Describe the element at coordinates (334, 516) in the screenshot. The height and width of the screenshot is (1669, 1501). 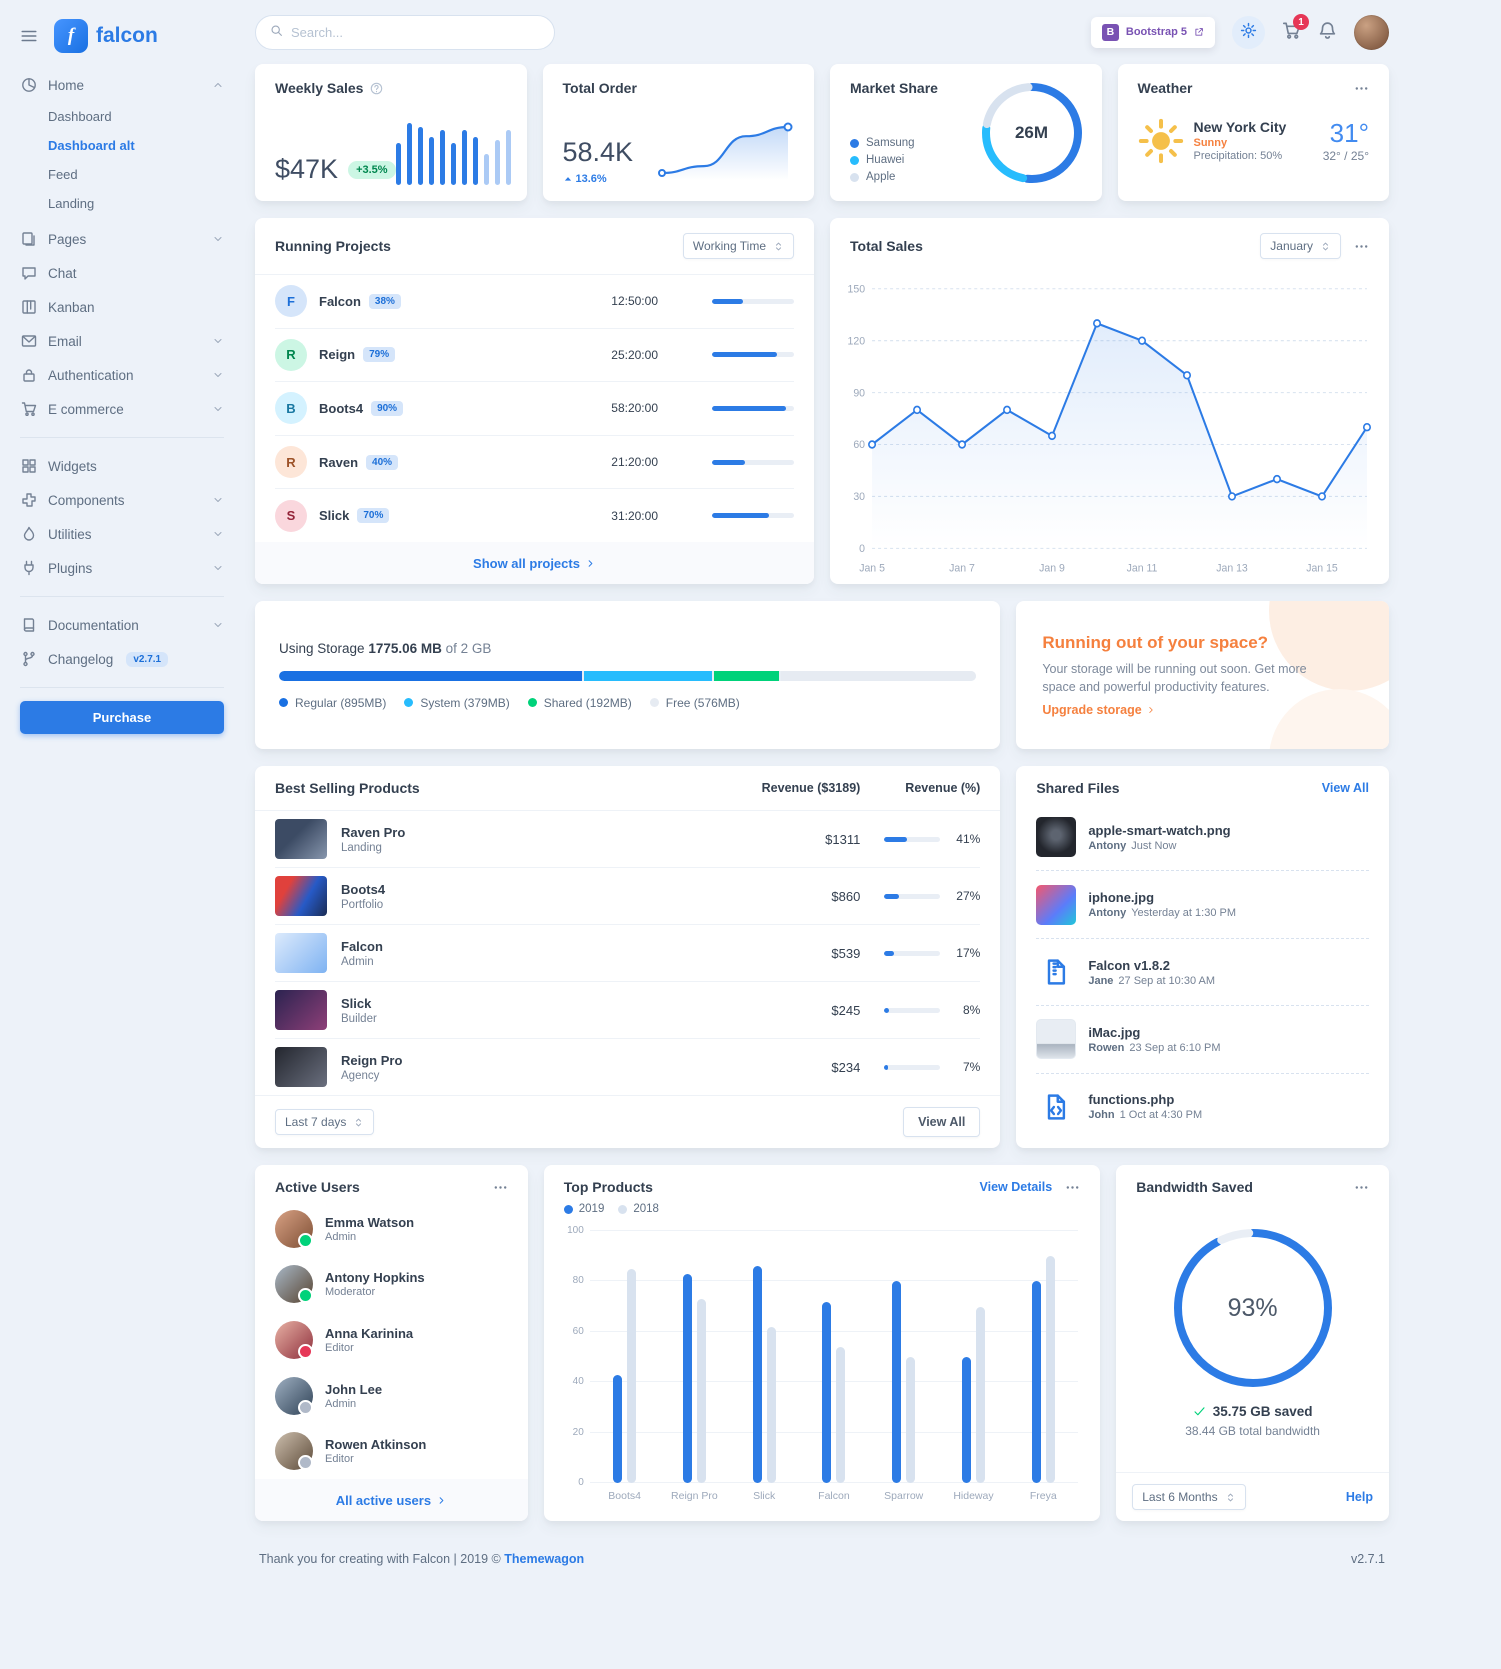
I see `project-name: Slick` at that location.